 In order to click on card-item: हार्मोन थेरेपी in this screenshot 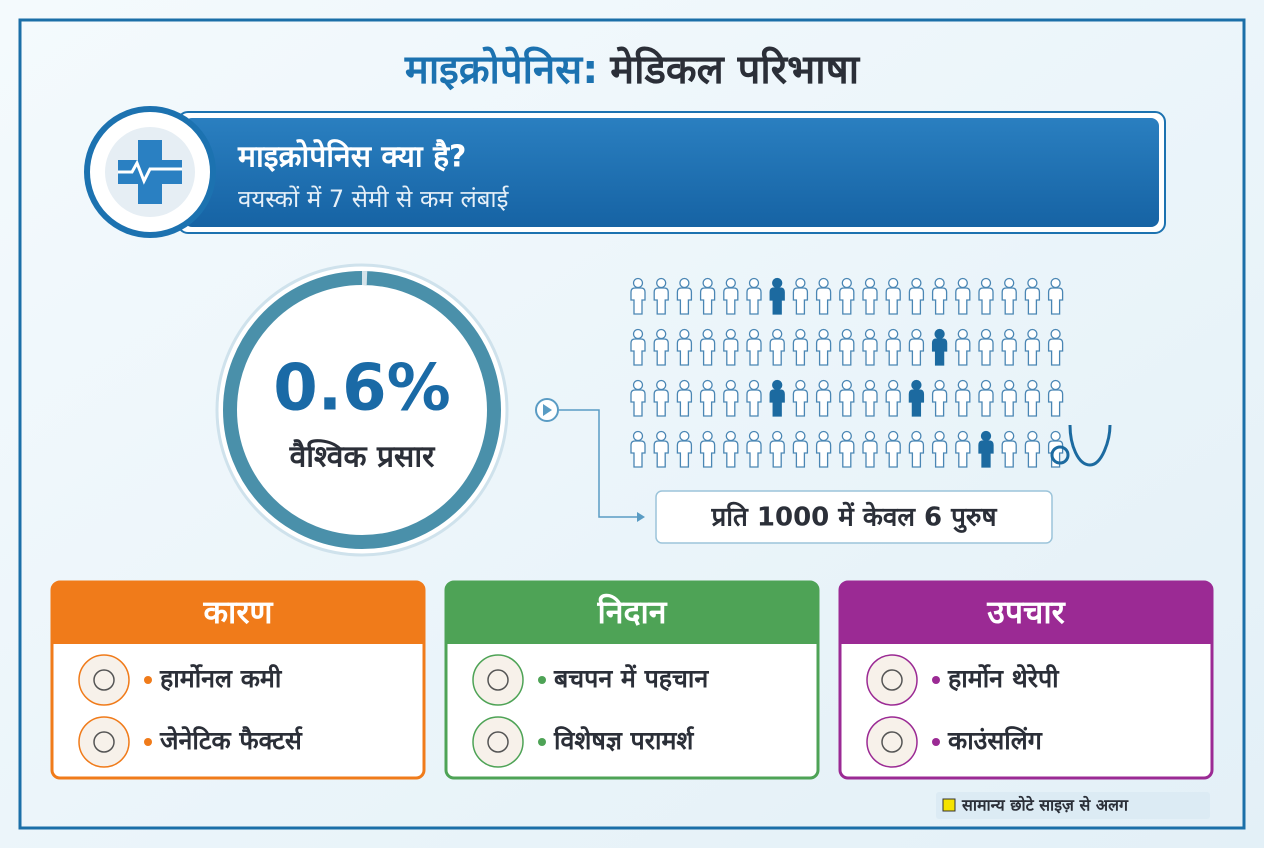, I will do `click(1003, 678)`.